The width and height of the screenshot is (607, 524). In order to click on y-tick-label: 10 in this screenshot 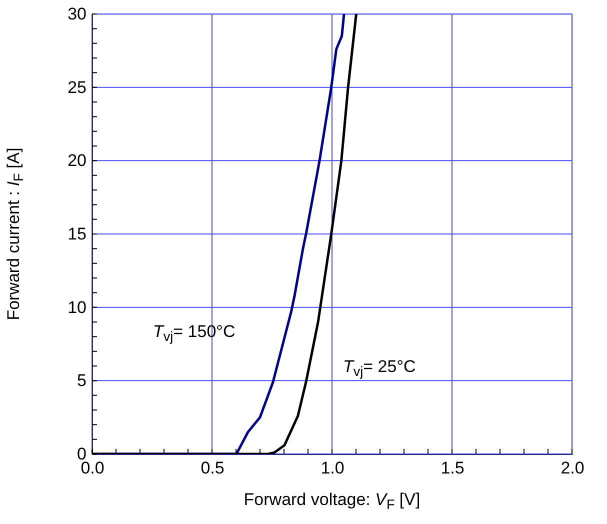, I will do `click(77, 307)`.